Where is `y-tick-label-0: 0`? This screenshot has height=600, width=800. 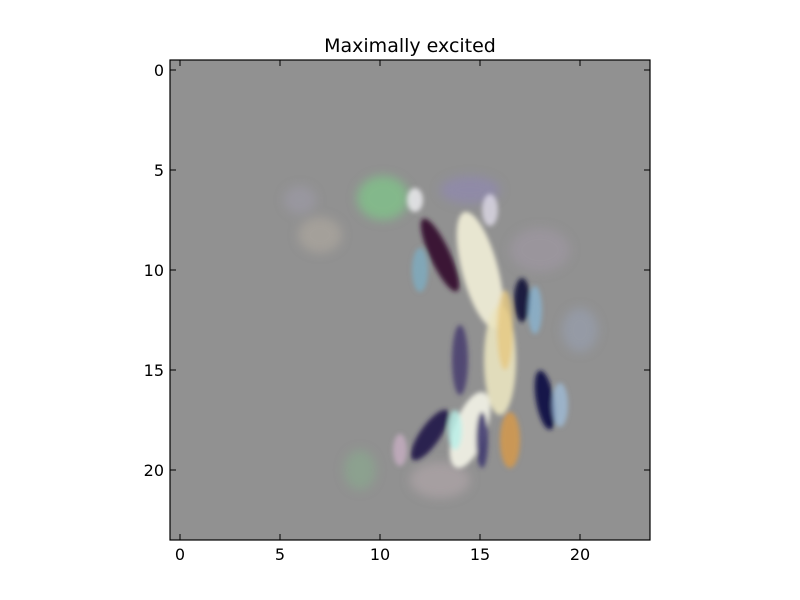
y-tick-label-0: 0 is located at coordinates (159, 70).